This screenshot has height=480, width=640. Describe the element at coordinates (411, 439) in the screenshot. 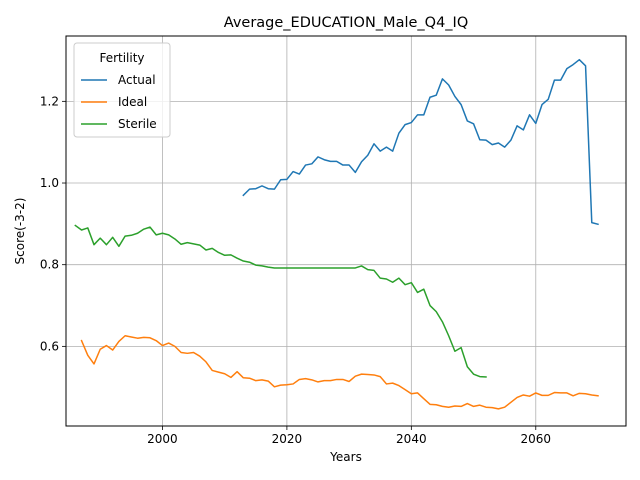

I see `x-tick-label: 2040` at that location.